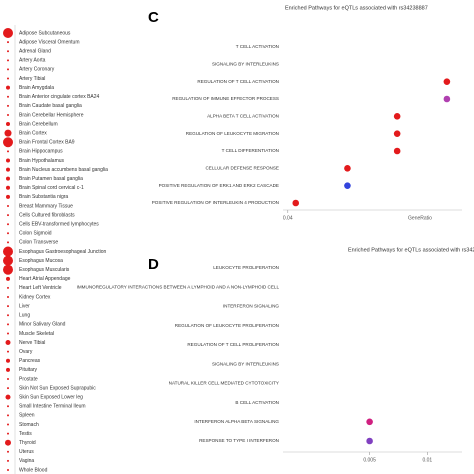 The image size is (474, 474). Describe the element at coordinates (233, 344) in the screenshot. I see `pathway-label: REGULATION OF T CELL PROLIFERATION` at that location.